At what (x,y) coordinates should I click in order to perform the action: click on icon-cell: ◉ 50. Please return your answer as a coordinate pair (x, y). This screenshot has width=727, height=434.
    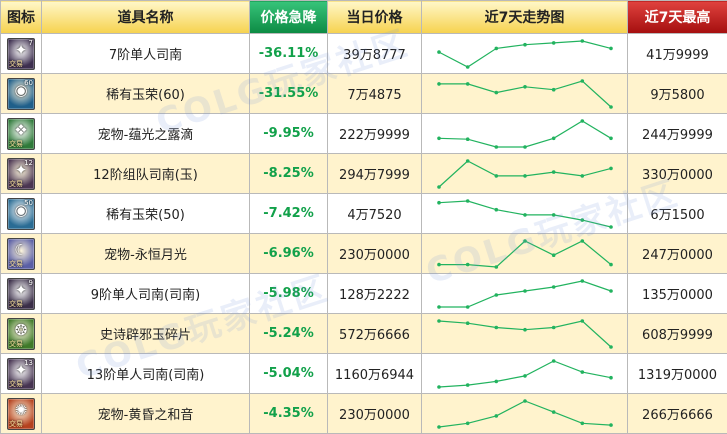
    Looking at the image, I should click on (21, 213).